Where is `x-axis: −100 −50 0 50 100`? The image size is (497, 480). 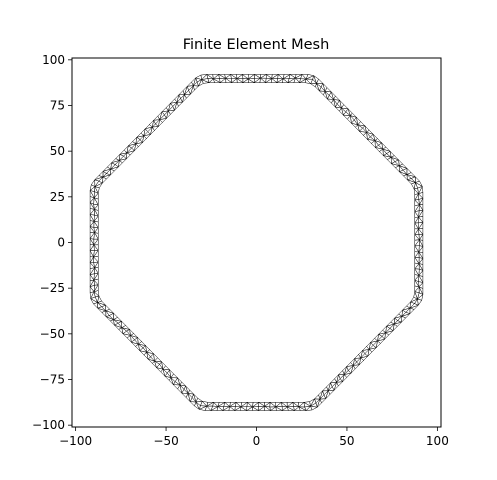 x-axis: −100 −50 0 50 100 is located at coordinates (254, 437).